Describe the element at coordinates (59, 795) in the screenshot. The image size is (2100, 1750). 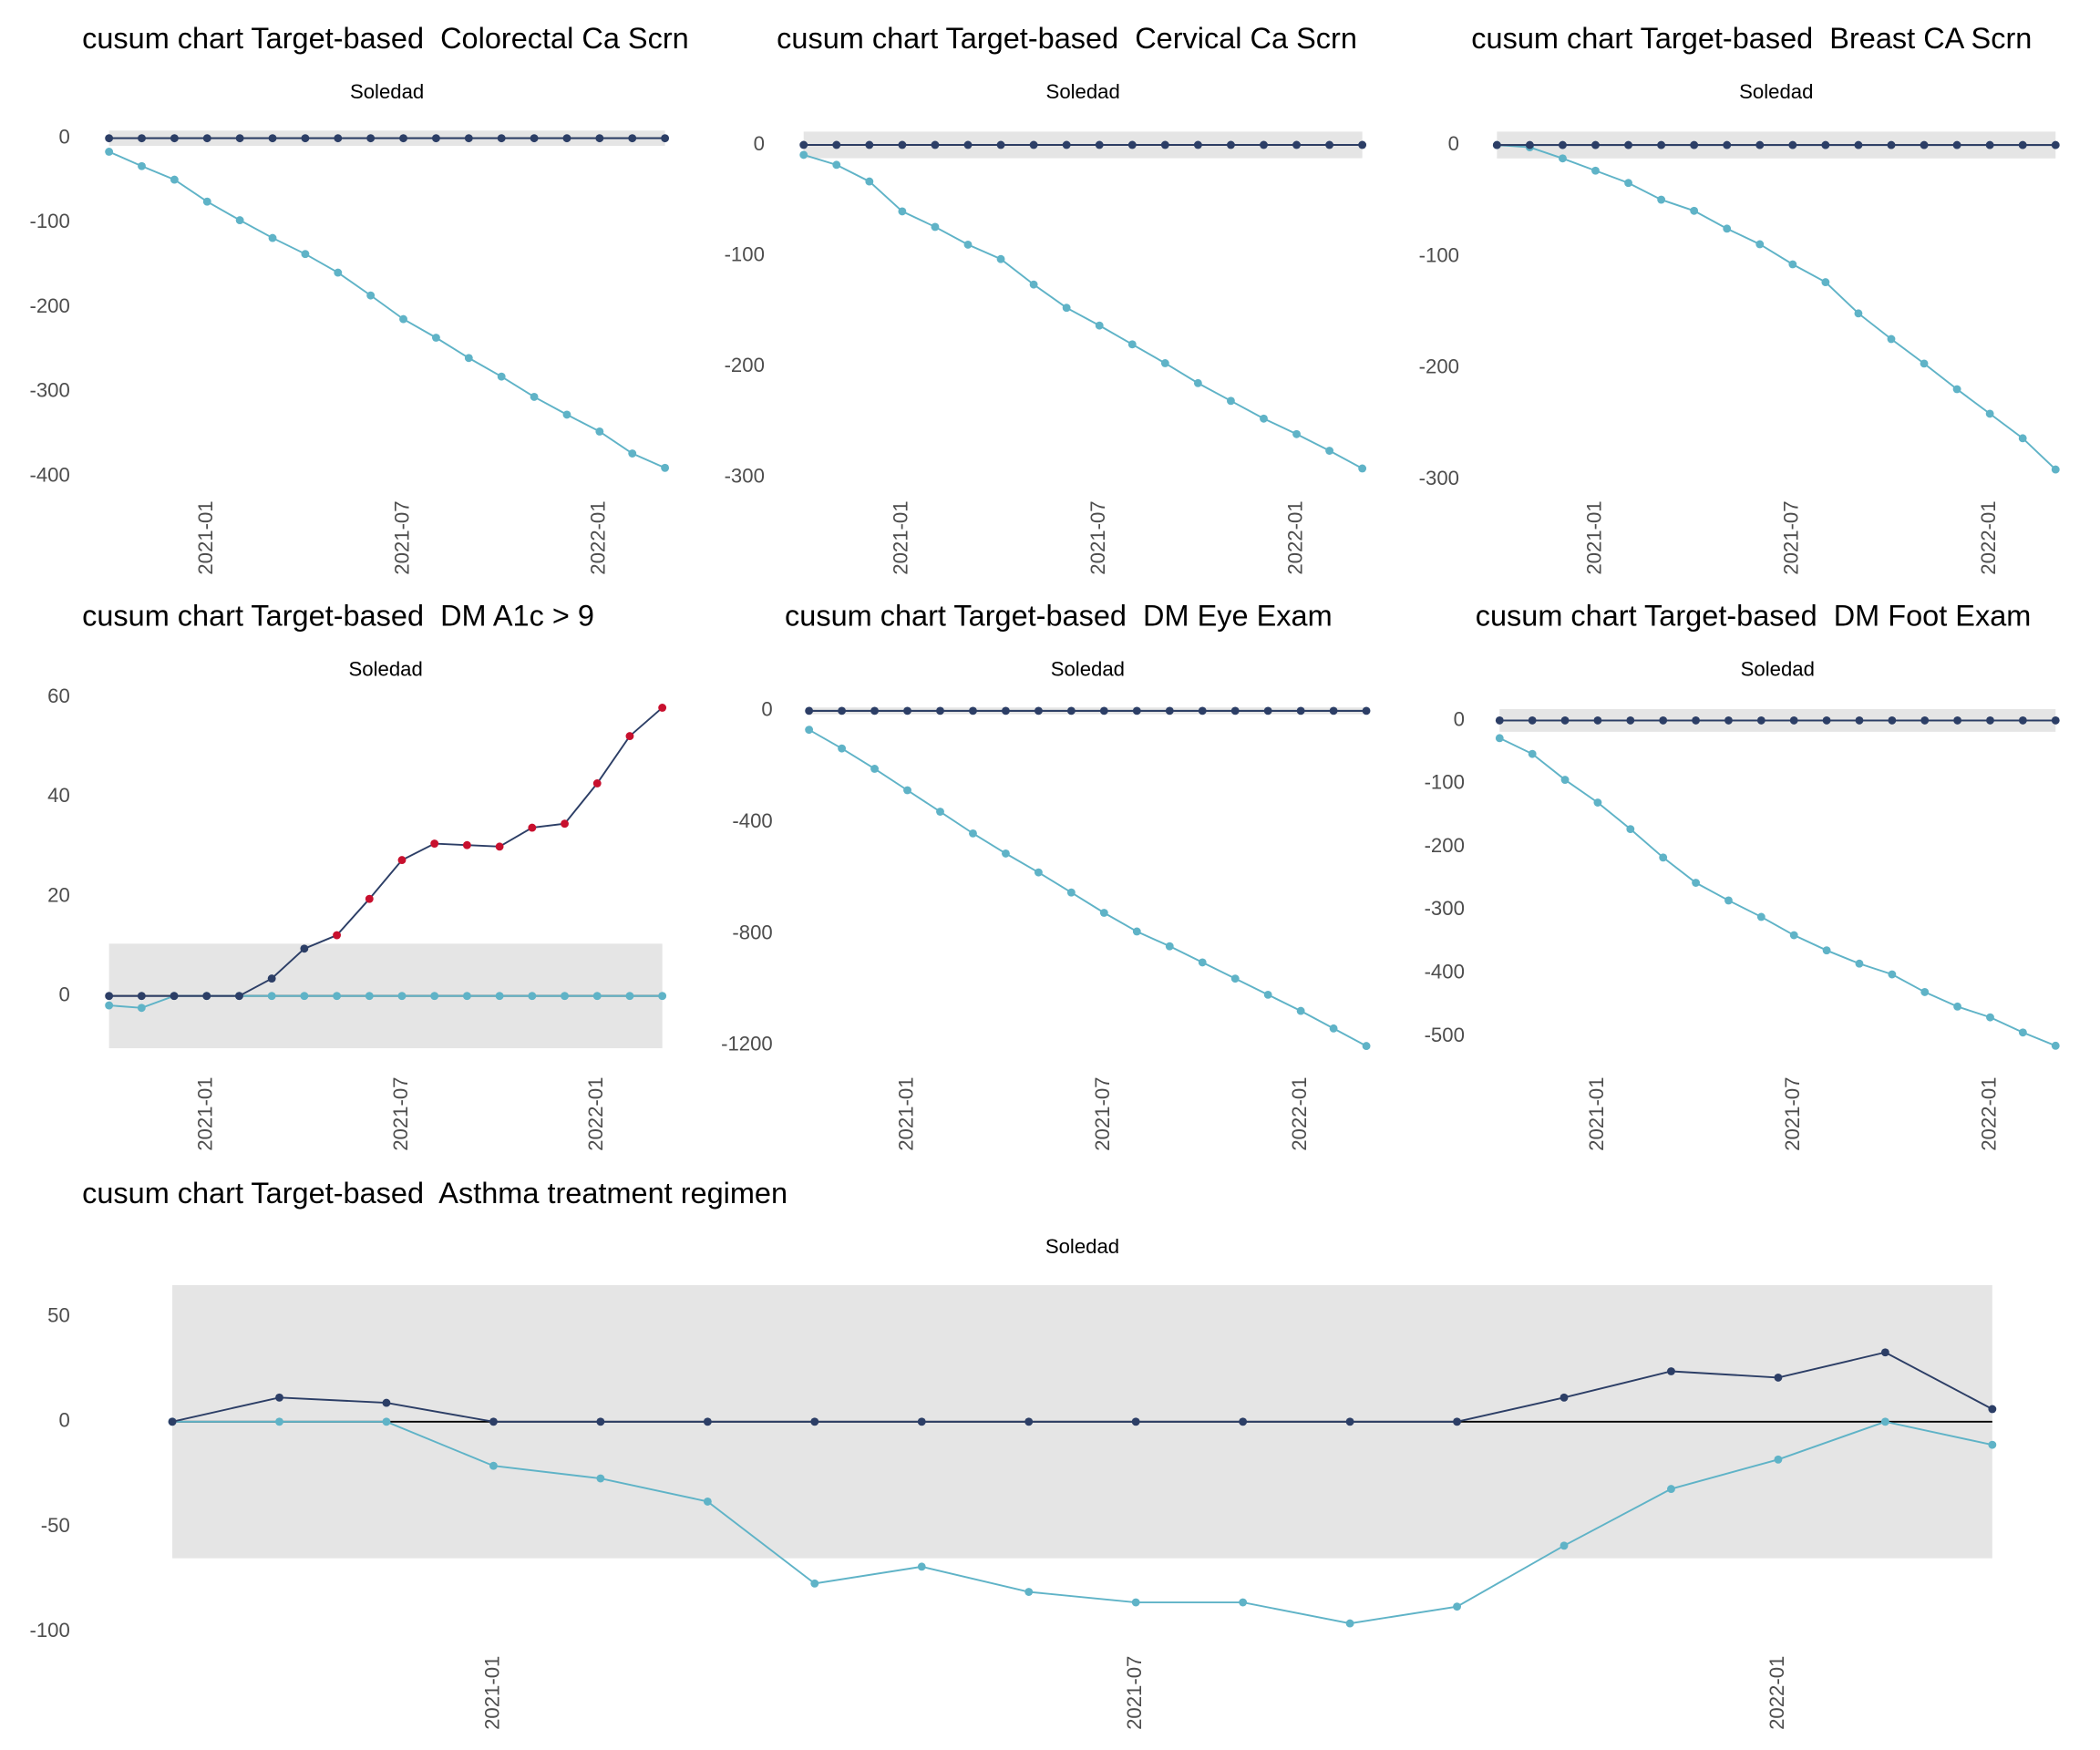
I see `y-tick-label: 40` at that location.